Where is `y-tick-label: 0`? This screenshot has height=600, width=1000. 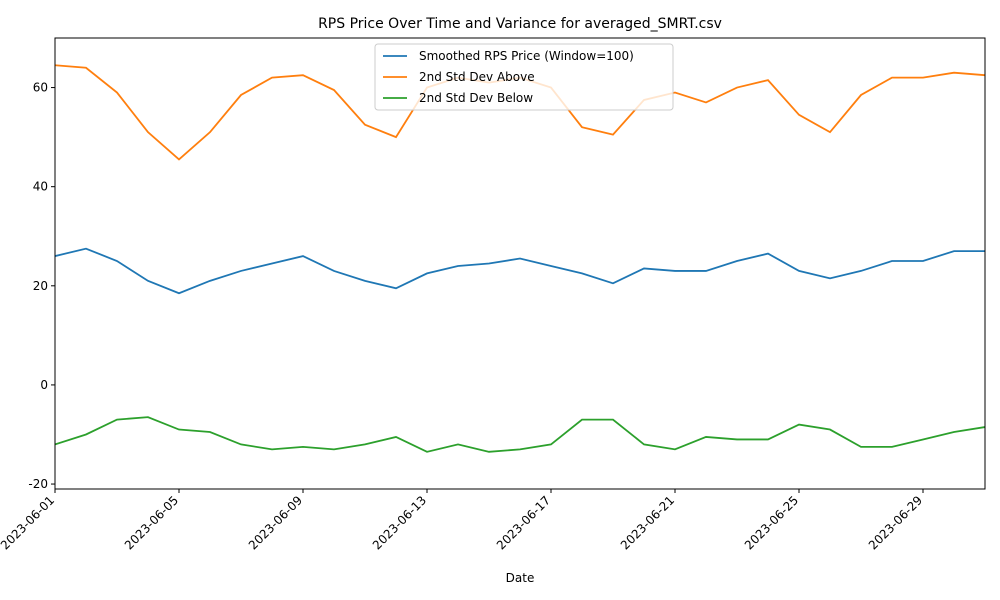
y-tick-label: 0 is located at coordinates (44, 385).